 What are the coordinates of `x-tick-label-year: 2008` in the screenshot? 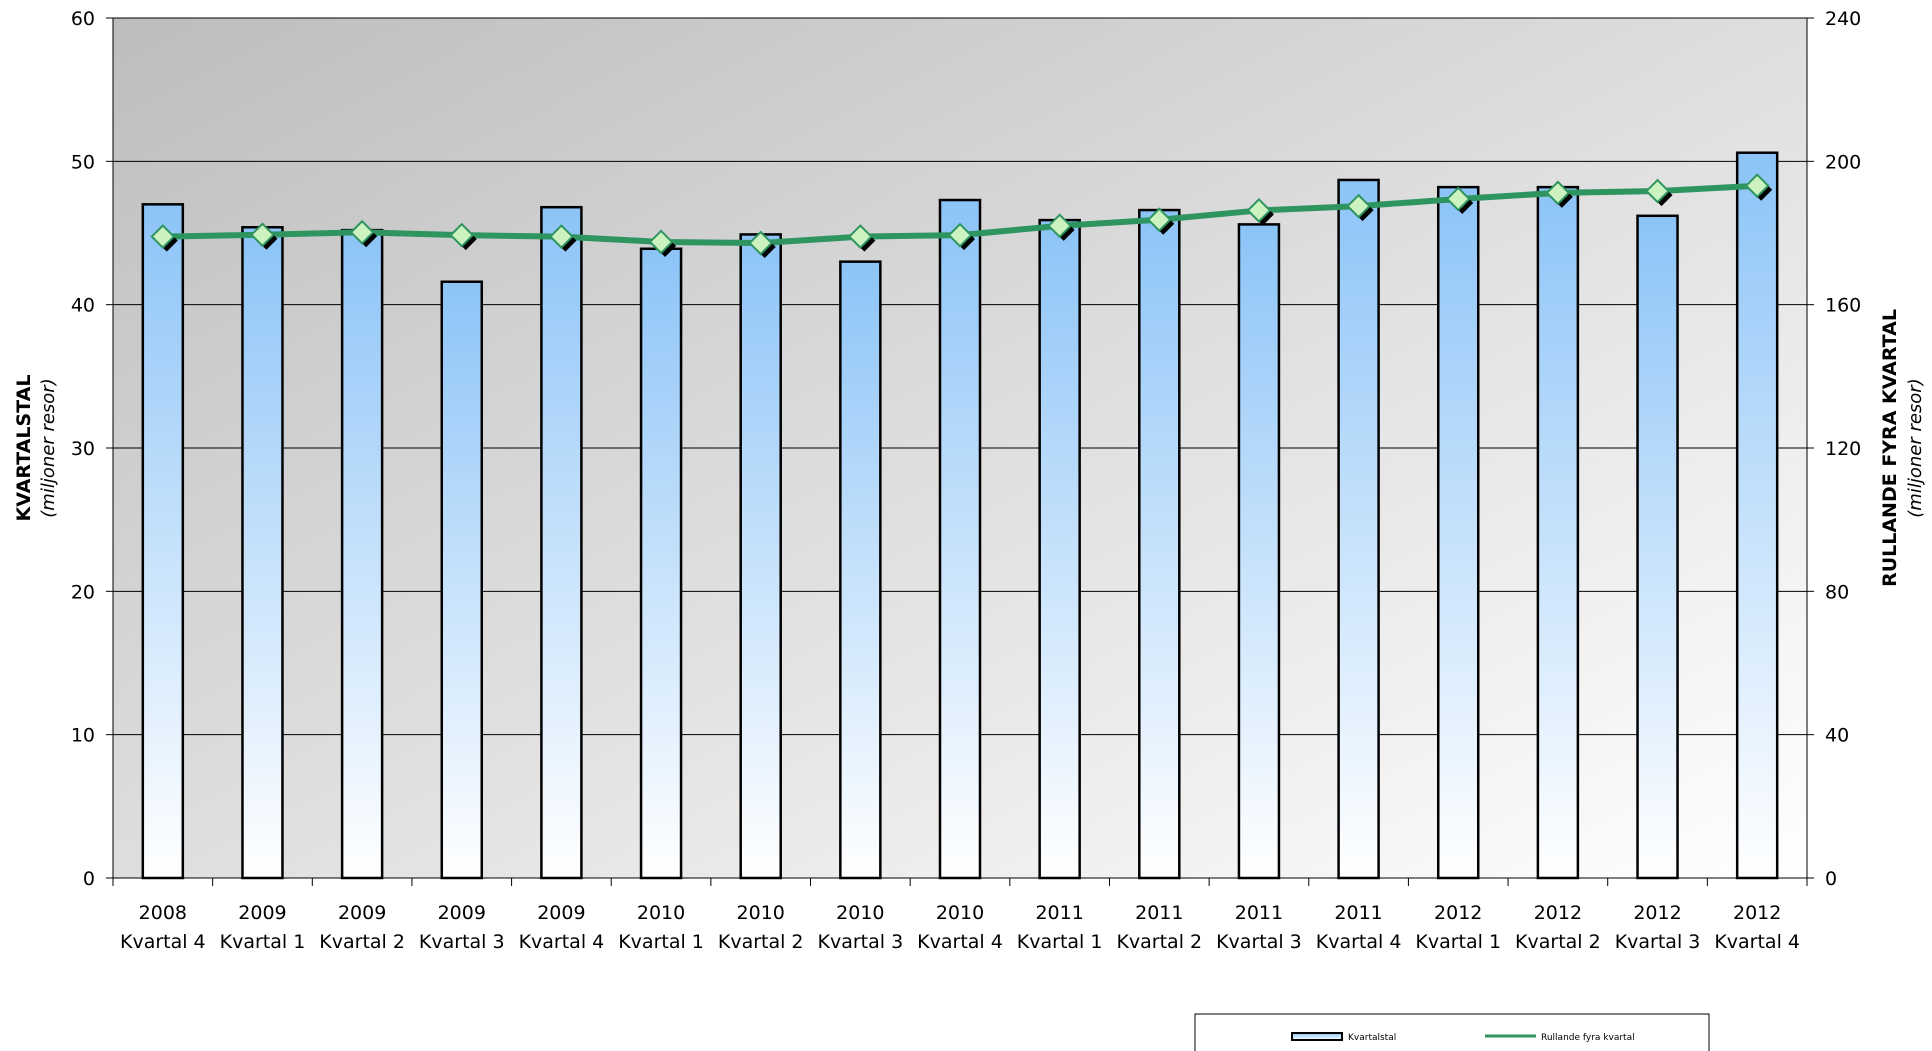 It's located at (163, 913).